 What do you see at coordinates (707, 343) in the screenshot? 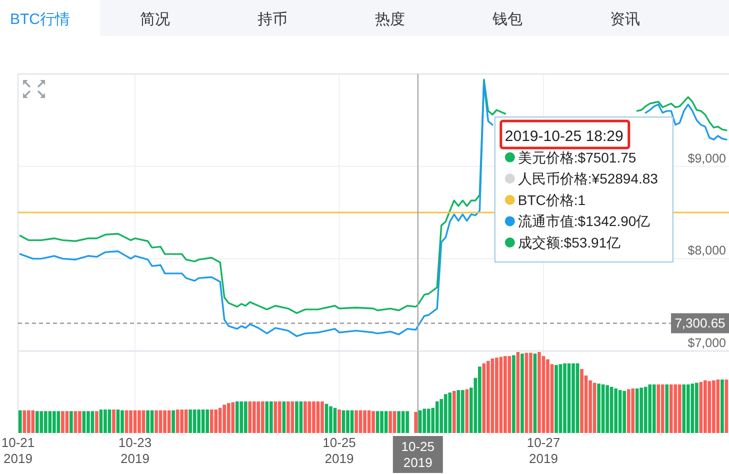
I see `y-tick-label: $7,000` at bounding box center [707, 343].